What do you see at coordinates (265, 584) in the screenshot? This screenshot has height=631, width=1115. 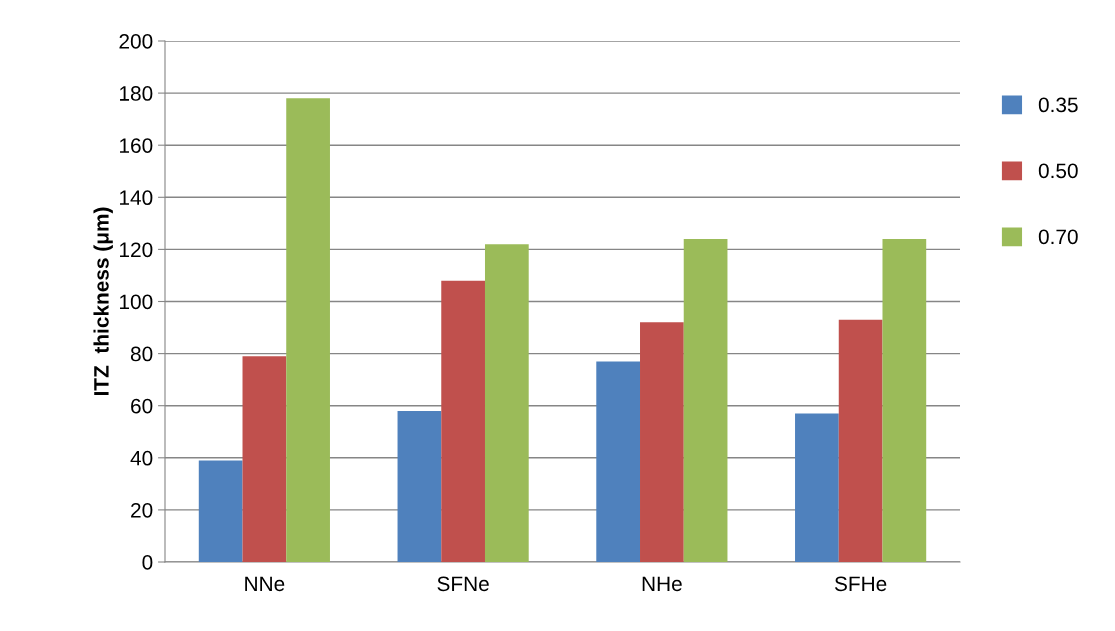 I see `x-tick-label: NNe` at bounding box center [265, 584].